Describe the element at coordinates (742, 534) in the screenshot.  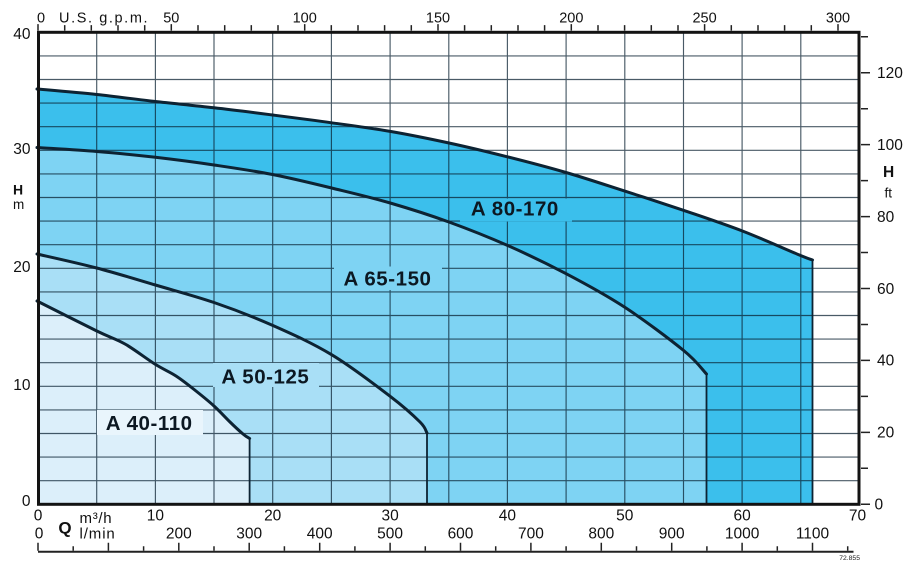
I see `svg-text: 1000` at that location.